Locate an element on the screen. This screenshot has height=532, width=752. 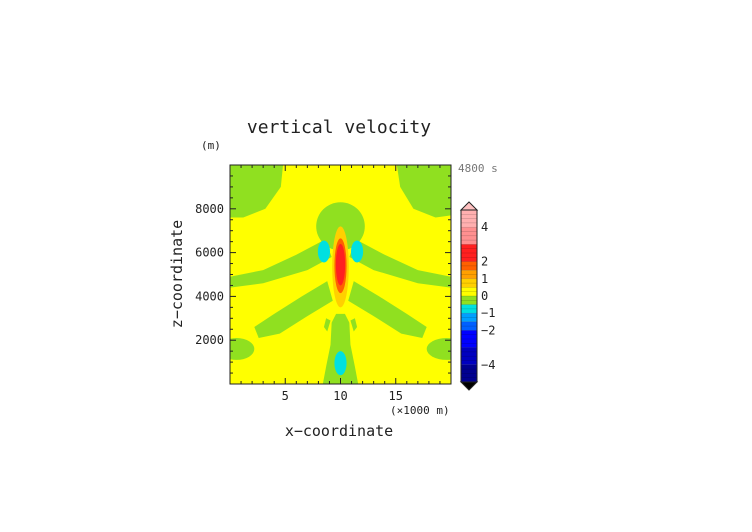
downdraft-left is located at coordinates (324, 251).